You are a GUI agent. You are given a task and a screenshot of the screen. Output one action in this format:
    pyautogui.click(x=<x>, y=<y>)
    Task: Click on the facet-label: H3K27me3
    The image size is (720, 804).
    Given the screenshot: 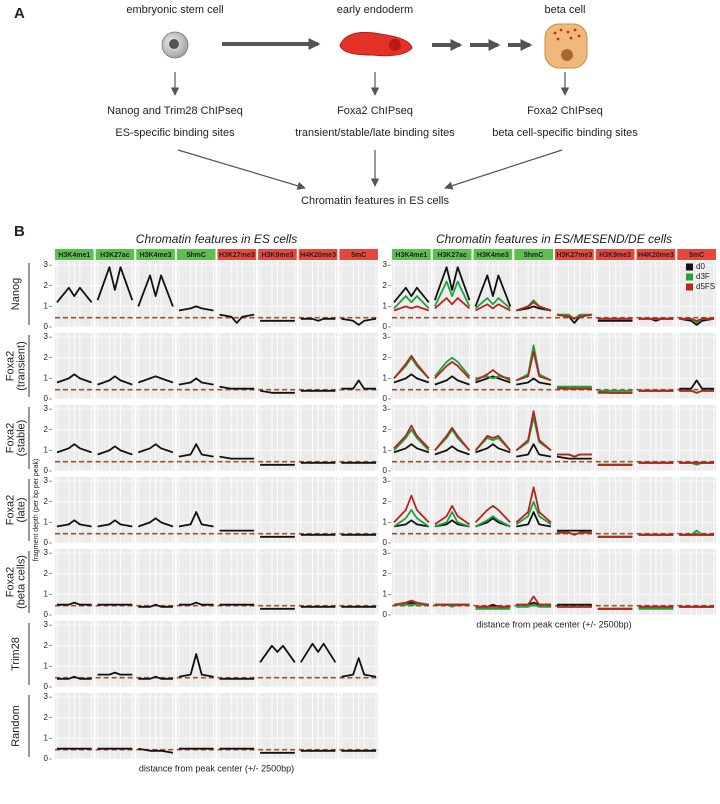 What is the action you would take?
    pyautogui.click(x=574, y=255)
    